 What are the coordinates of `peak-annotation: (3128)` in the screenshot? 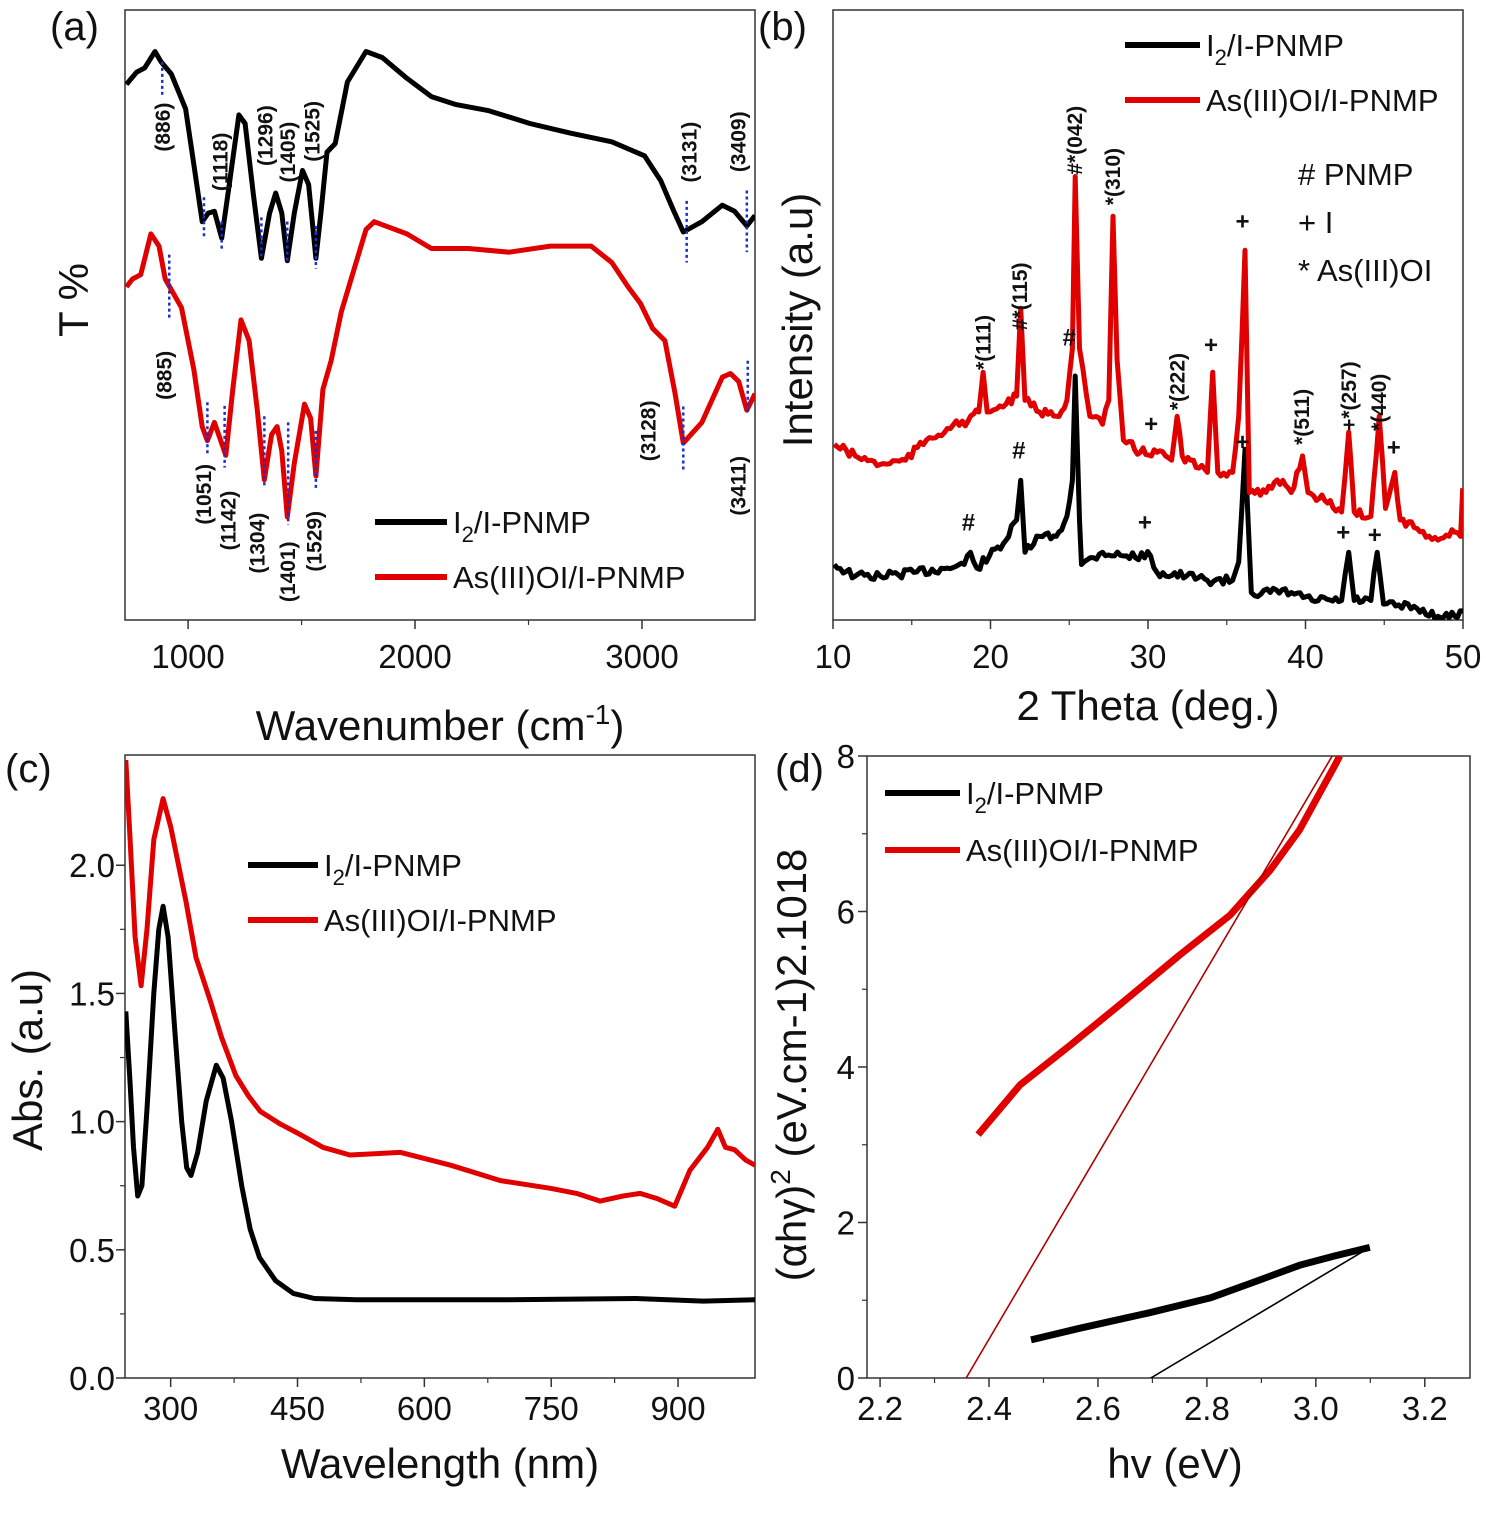 It's located at (649, 431).